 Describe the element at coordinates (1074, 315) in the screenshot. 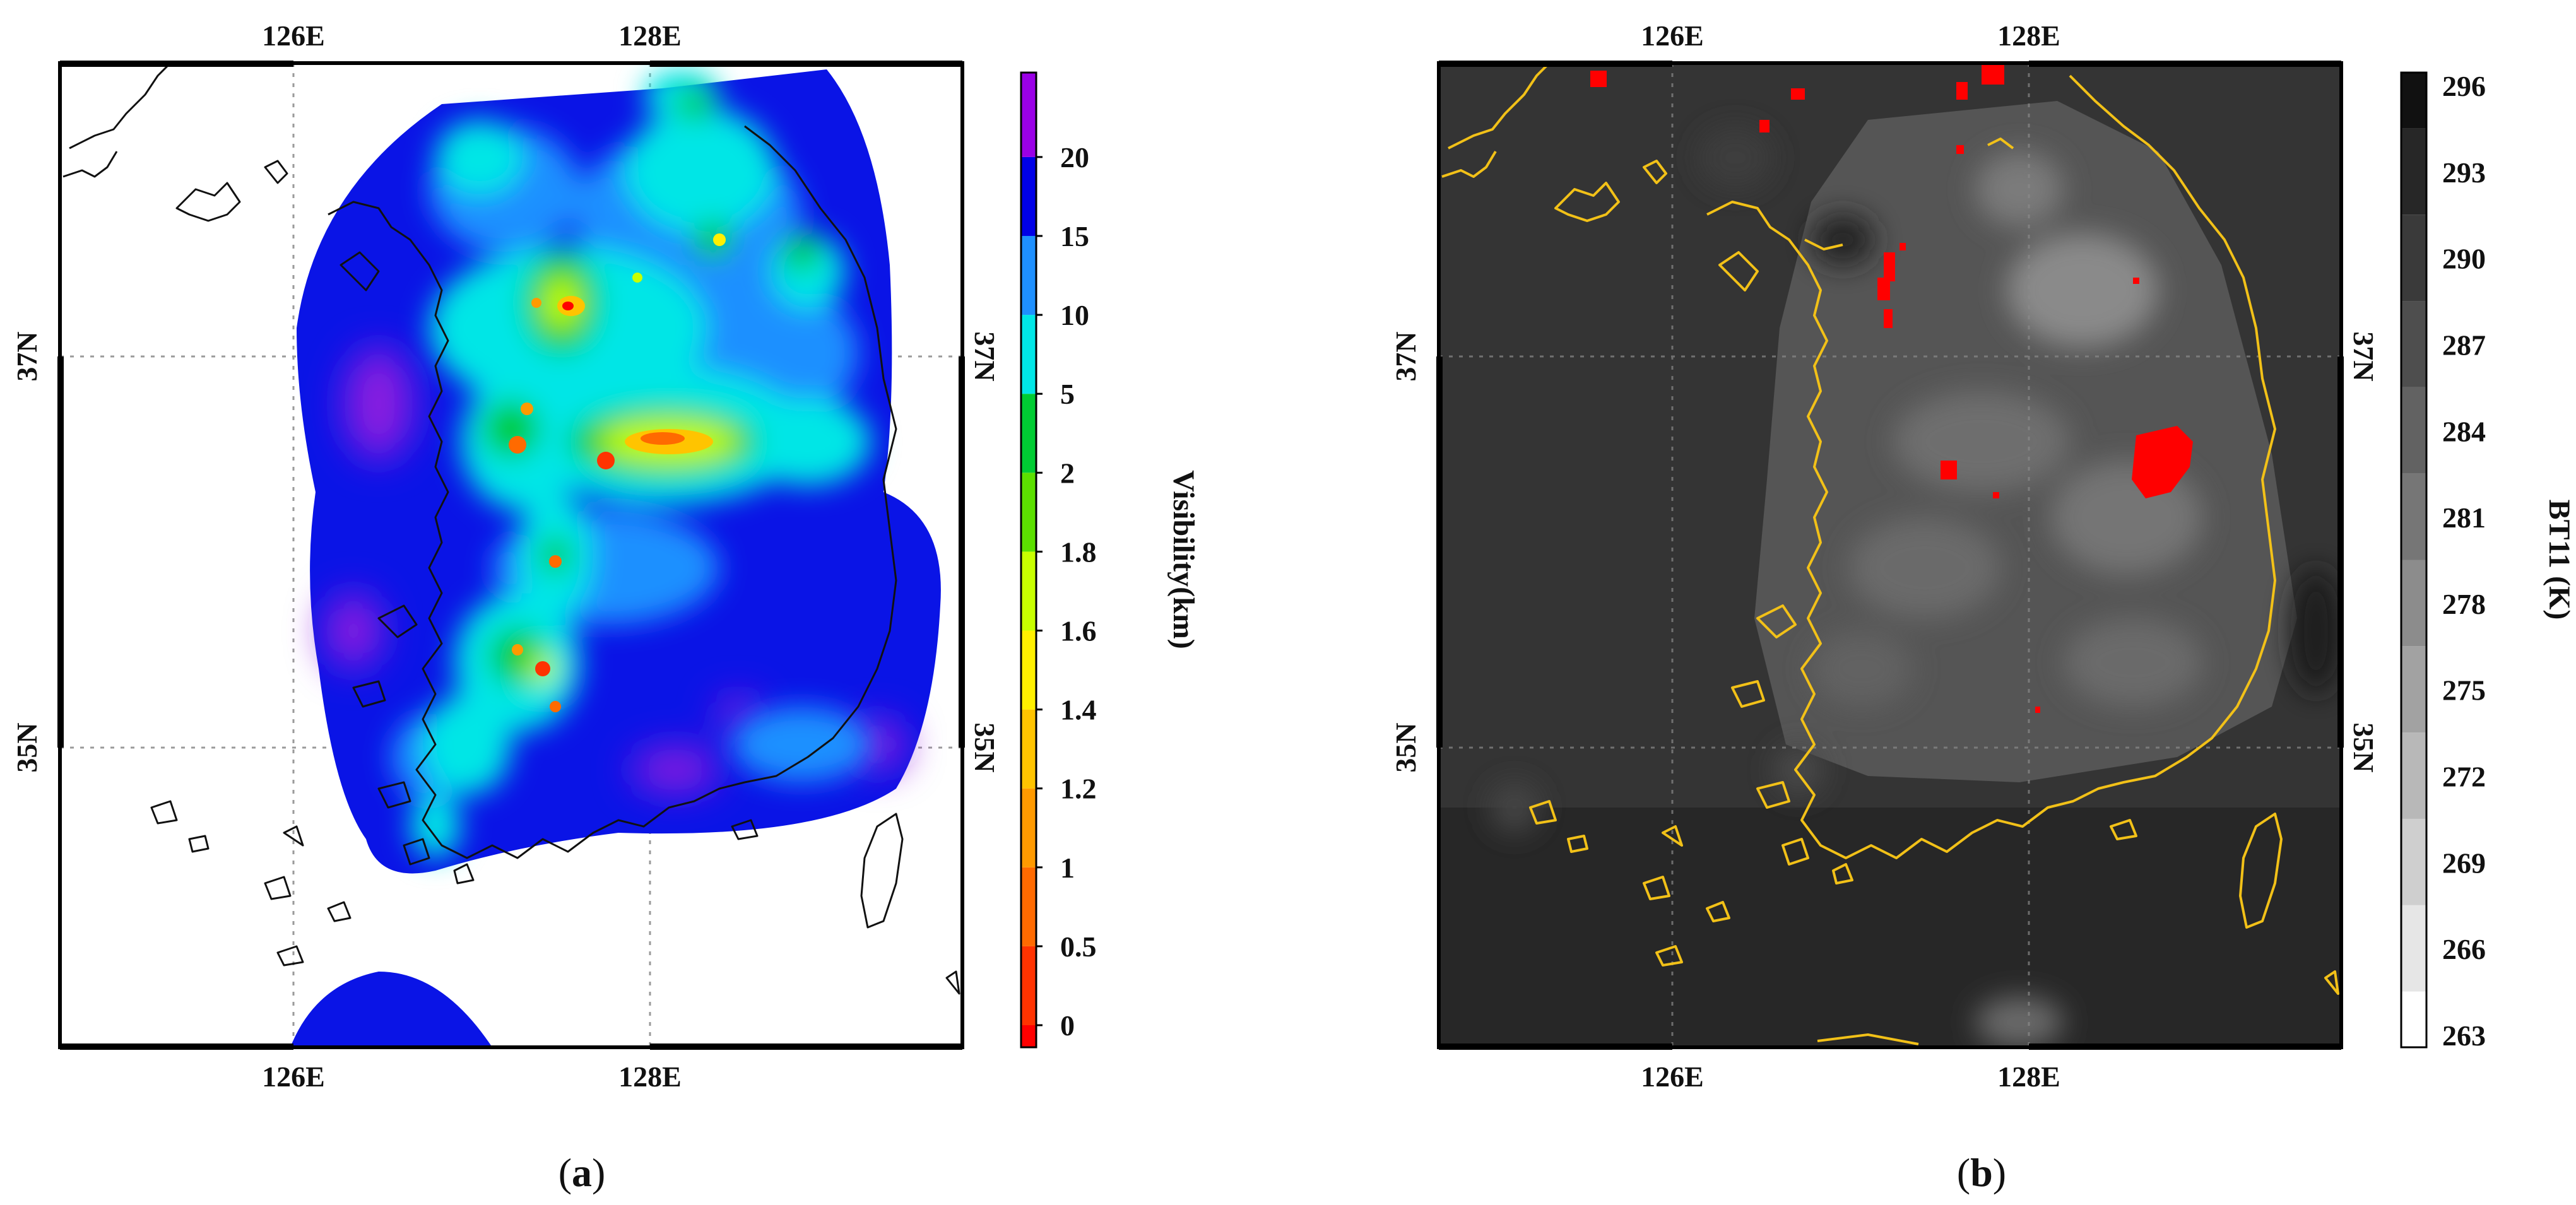

I see `colorbar-a-tick-label: 10` at that location.